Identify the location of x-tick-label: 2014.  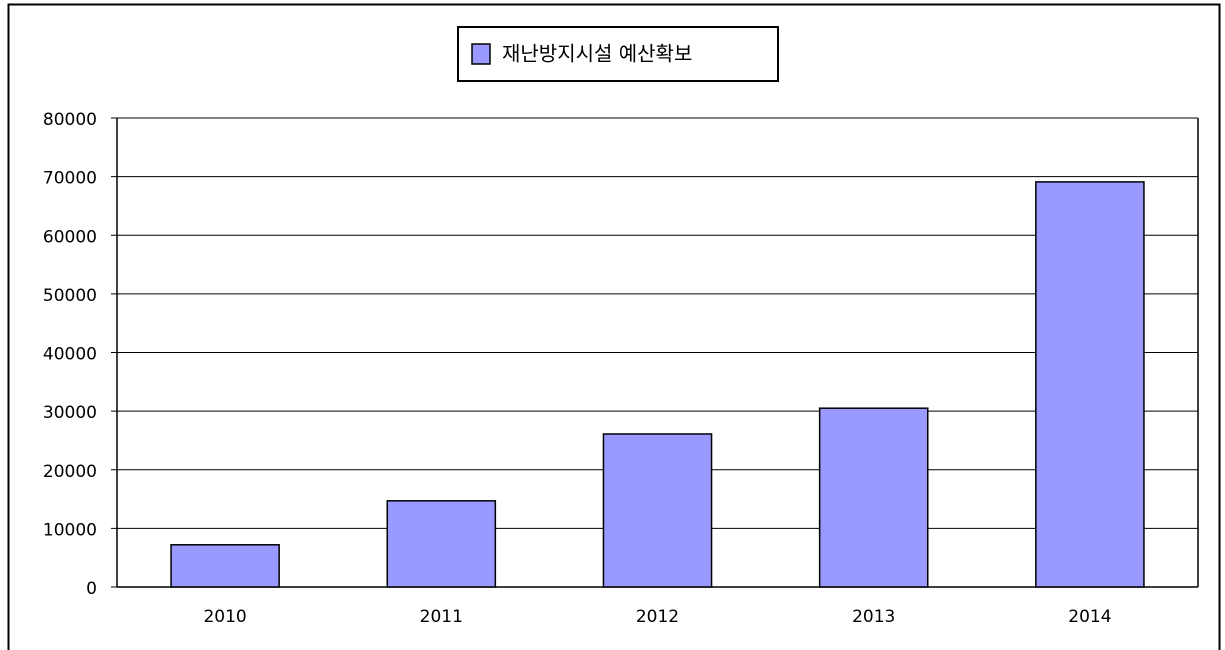
(1089, 617).